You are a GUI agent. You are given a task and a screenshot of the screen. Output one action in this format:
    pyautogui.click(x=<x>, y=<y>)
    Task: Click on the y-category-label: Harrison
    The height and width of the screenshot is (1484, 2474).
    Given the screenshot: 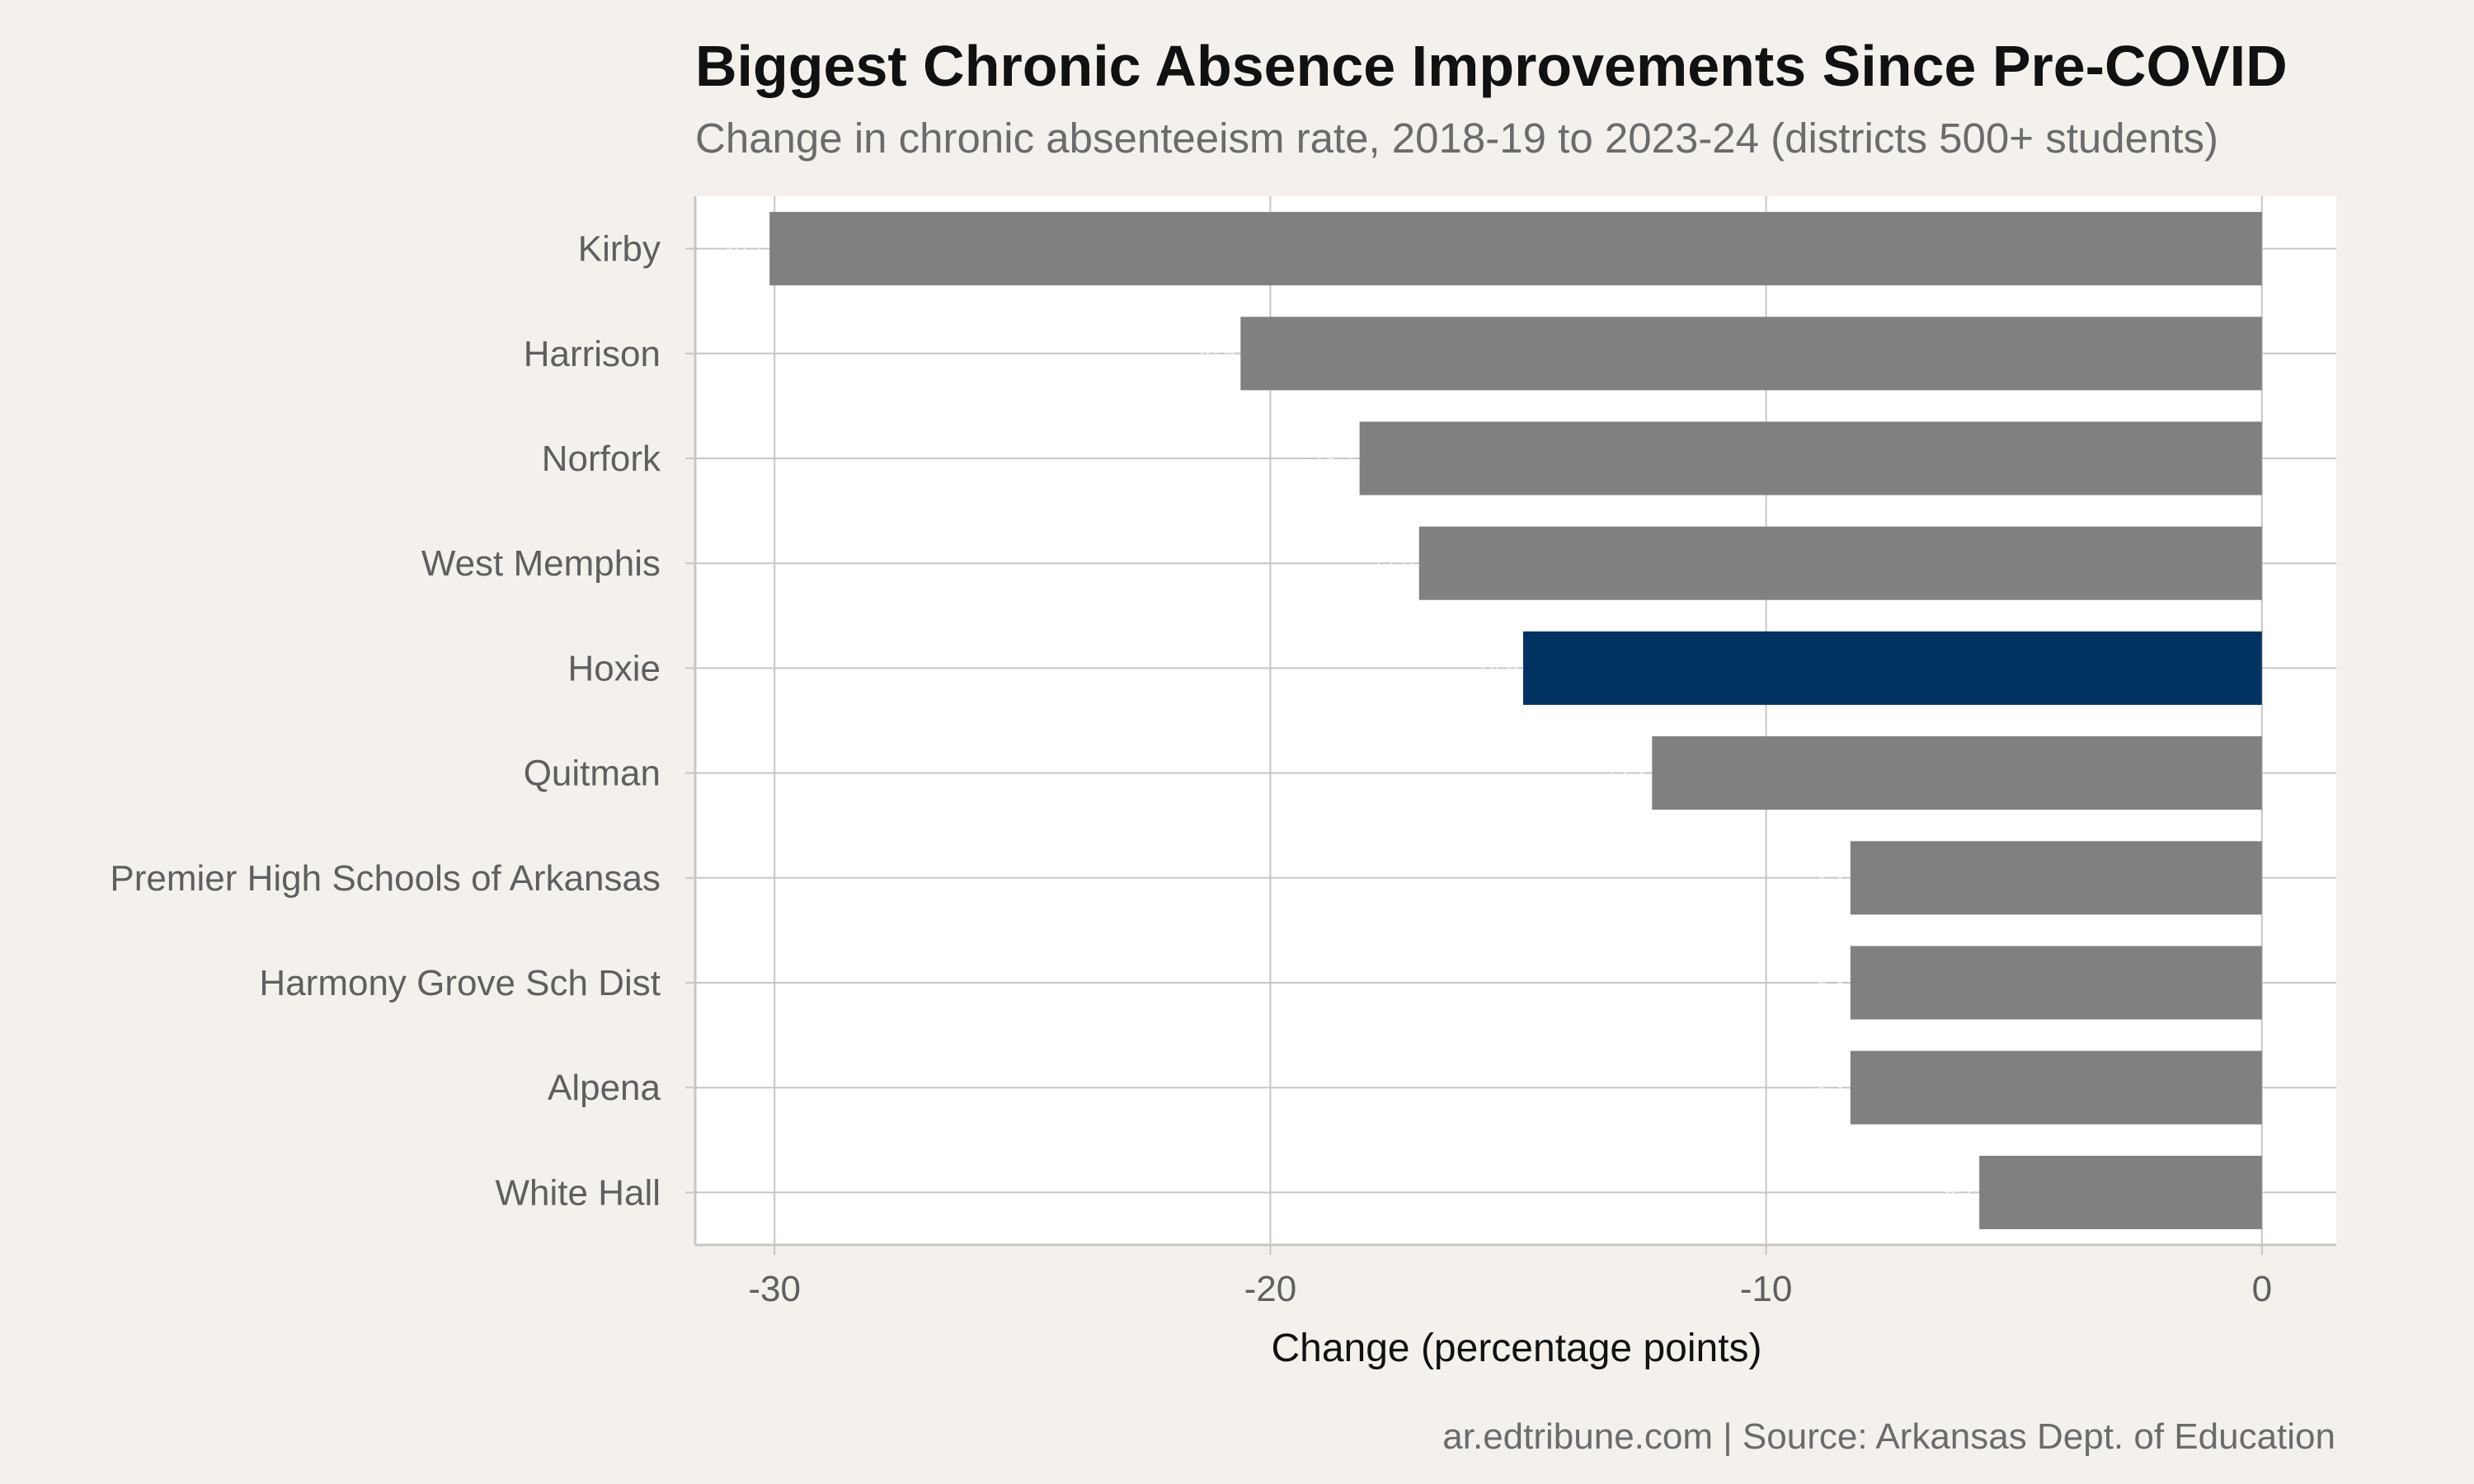 What is the action you would take?
    pyautogui.click(x=592, y=354)
    